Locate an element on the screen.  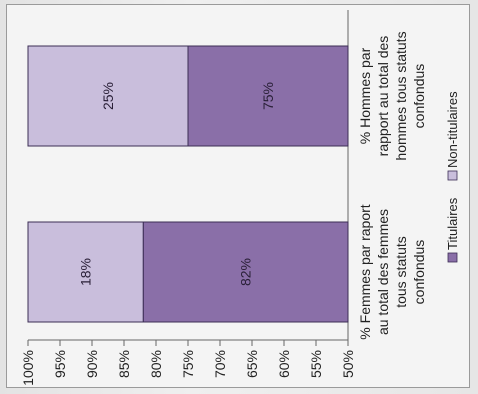
bar-value-label: 75% is located at coordinates (268, 96).